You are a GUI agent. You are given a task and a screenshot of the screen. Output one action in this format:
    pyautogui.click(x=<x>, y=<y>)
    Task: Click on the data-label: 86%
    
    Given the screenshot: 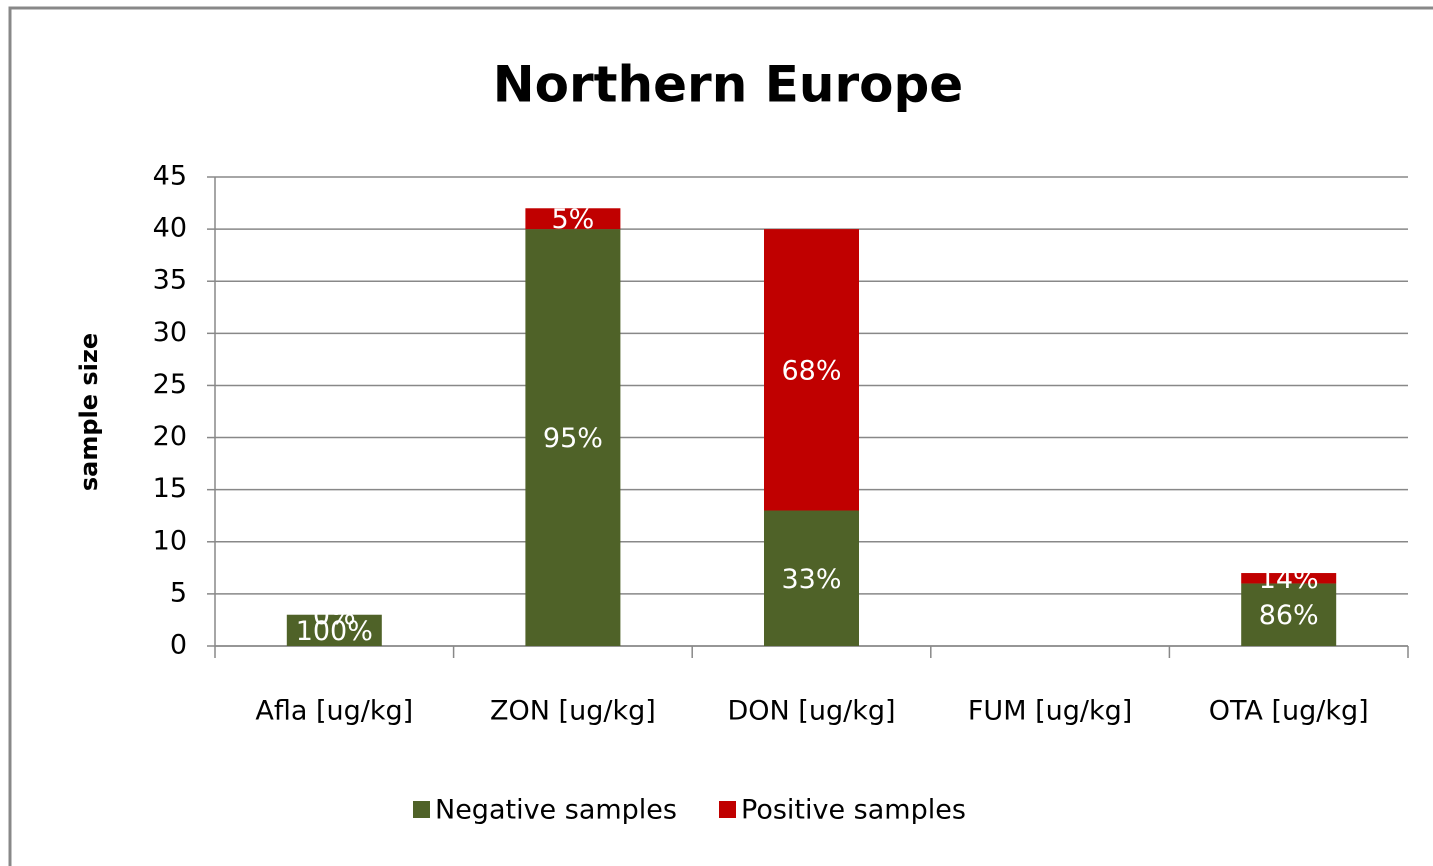 What is the action you would take?
    pyautogui.click(x=1289, y=615)
    